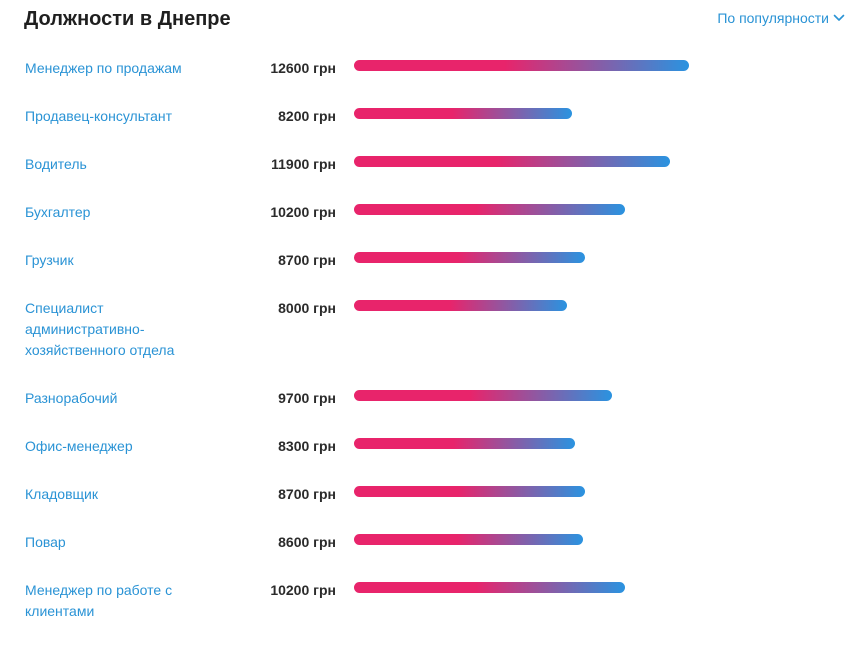 The width and height of the screenshot is (863, 649). Describe the element at coordinates (307, 308) in the screenshot. I see `salary-label: 8000 грн` at that location.